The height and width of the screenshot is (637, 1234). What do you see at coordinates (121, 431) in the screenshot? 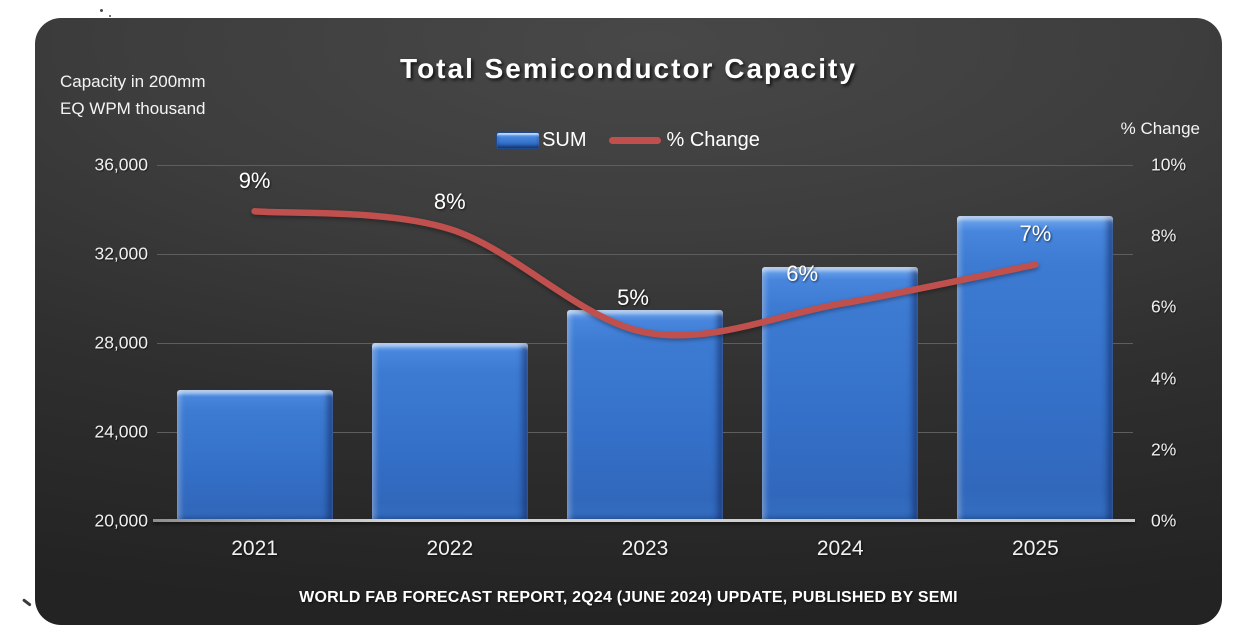
I see `left-axis-tick: 24,000` at bounding box center [121, 431].